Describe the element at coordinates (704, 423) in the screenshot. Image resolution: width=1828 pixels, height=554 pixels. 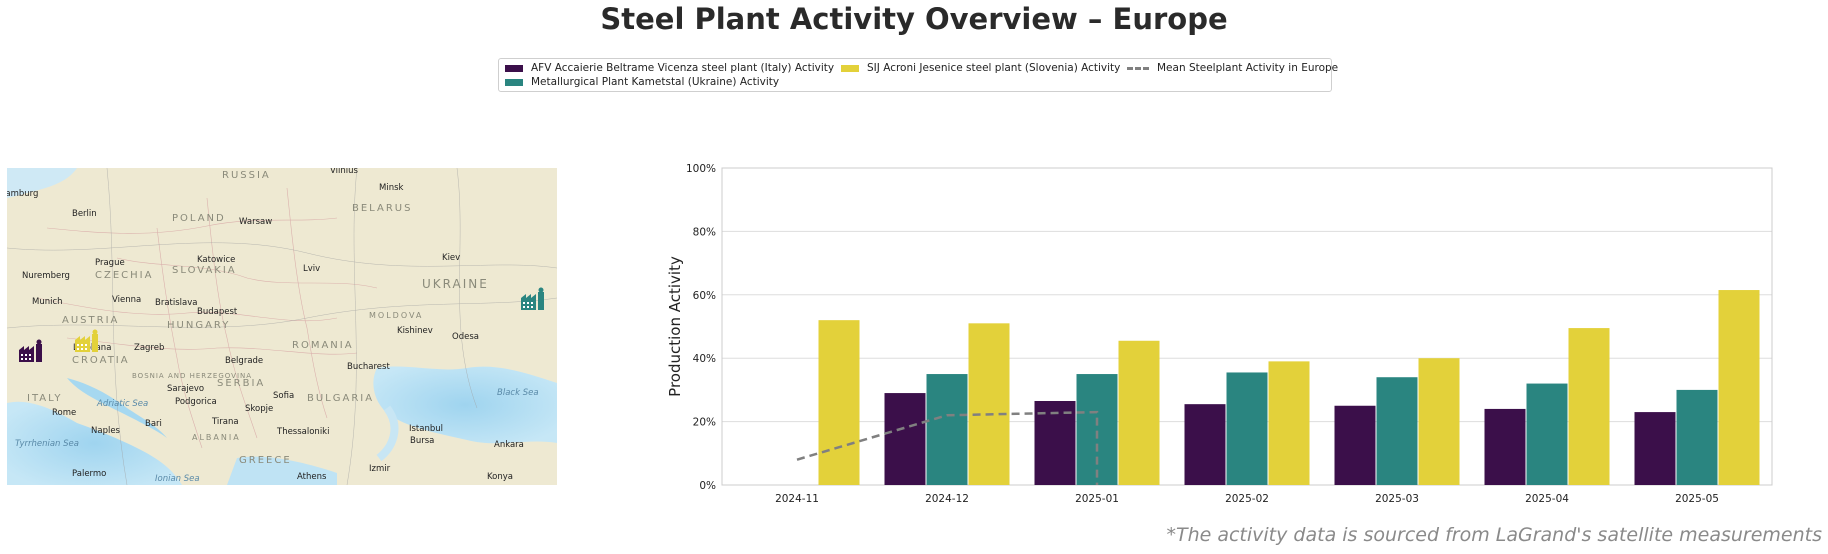
I see `y-tick-label: 20%` at that location.